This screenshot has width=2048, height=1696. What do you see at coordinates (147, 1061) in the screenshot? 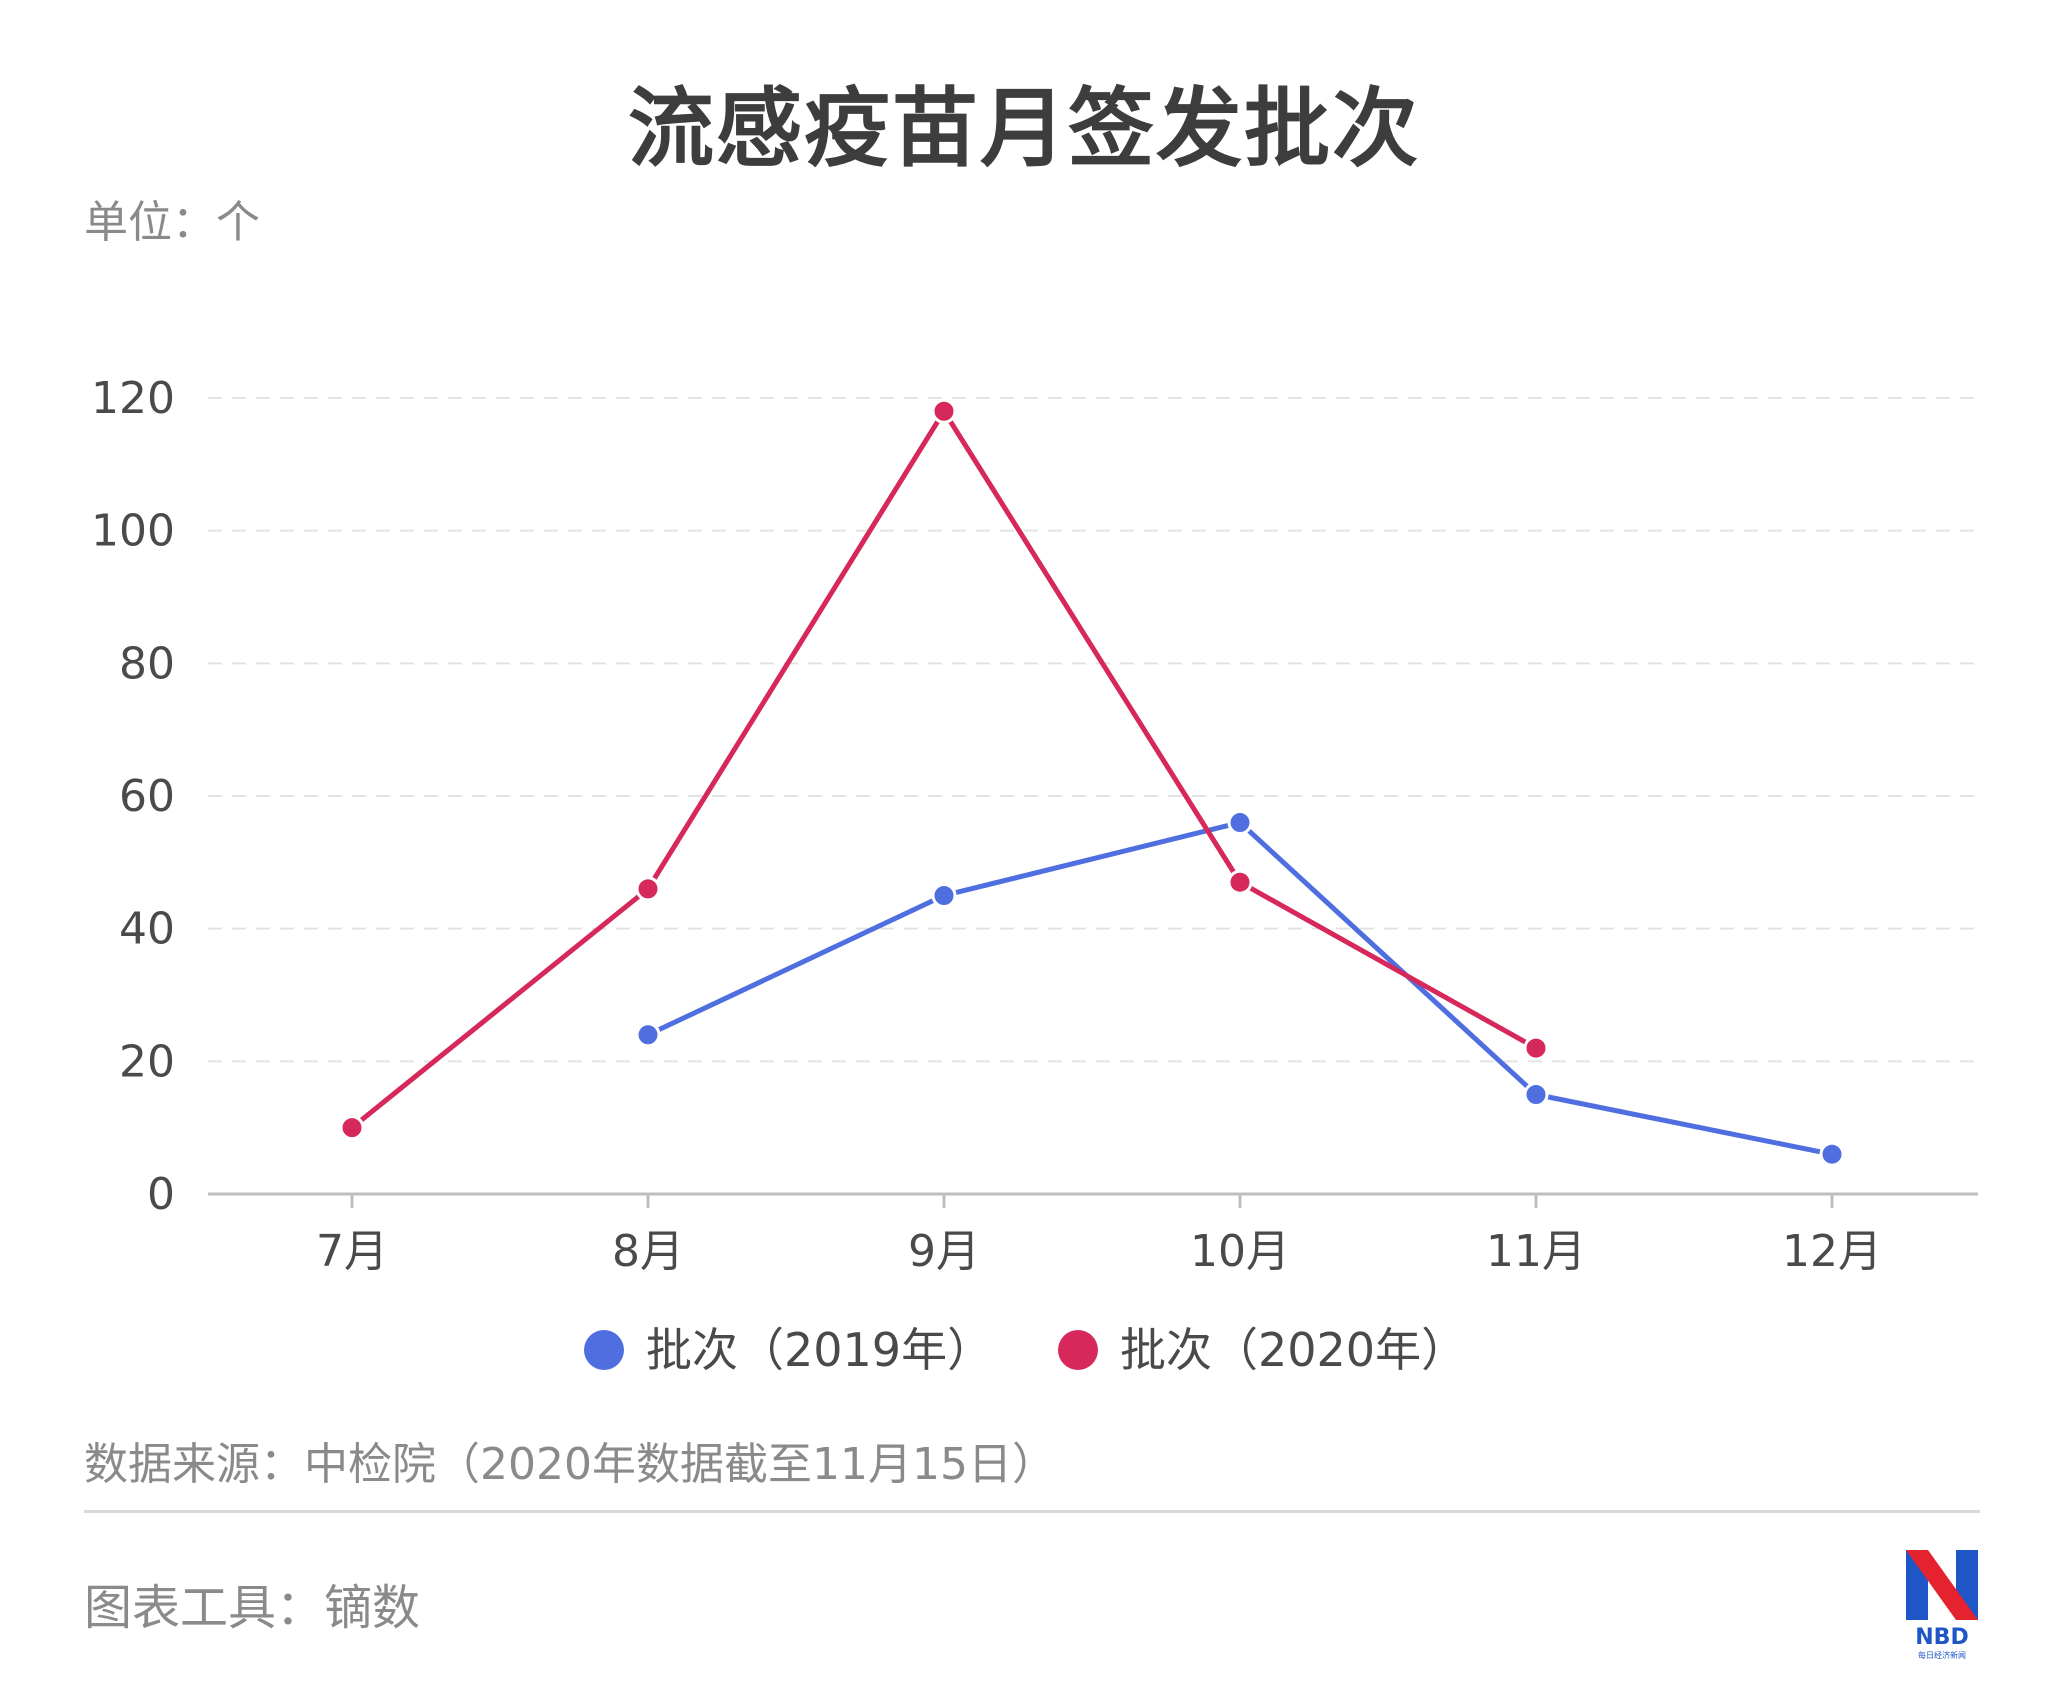
I see `y-tick-label: 20` at bounding box center [147, 1061].